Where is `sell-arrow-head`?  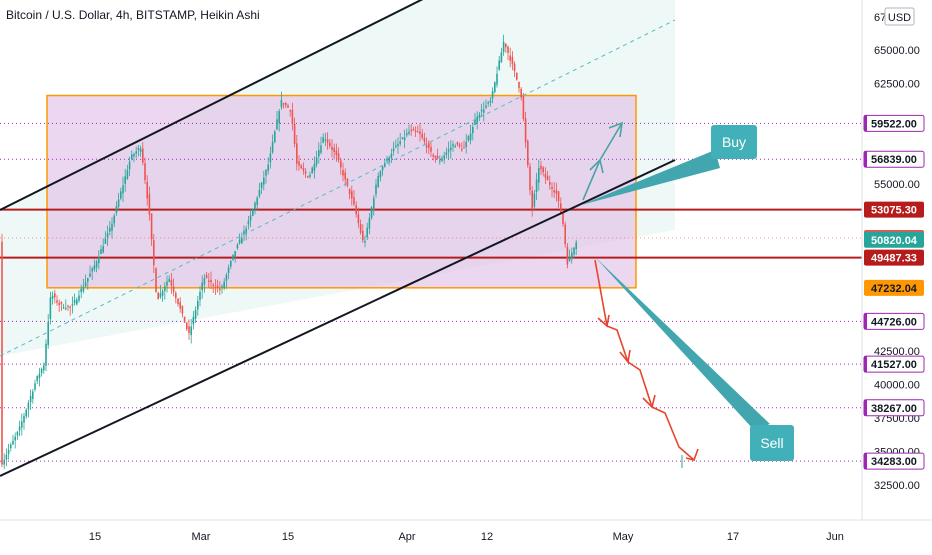 sell-arrow-head is located at coordinates (603, 321).